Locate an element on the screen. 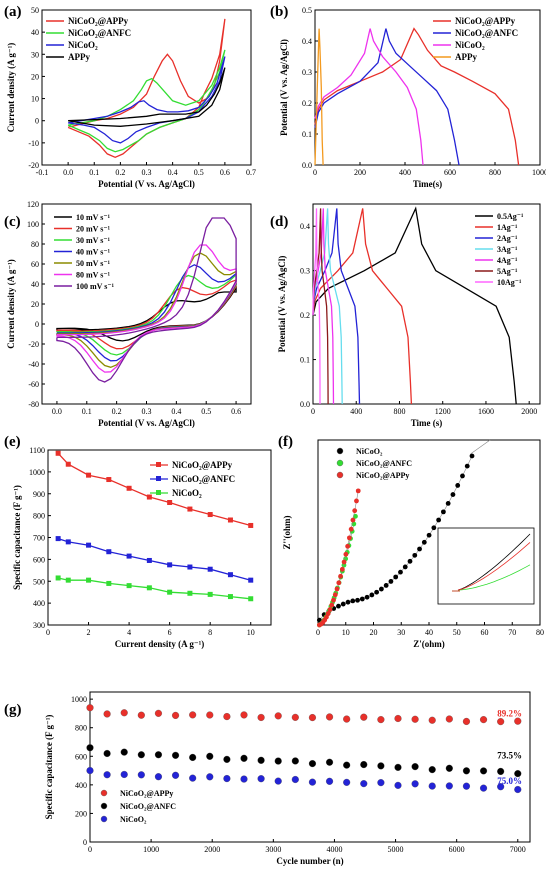 The width and height of the screenshot is (546, 892). legend-entry: 0.5Ag⁻¹ is located at coordinates (510, 216).